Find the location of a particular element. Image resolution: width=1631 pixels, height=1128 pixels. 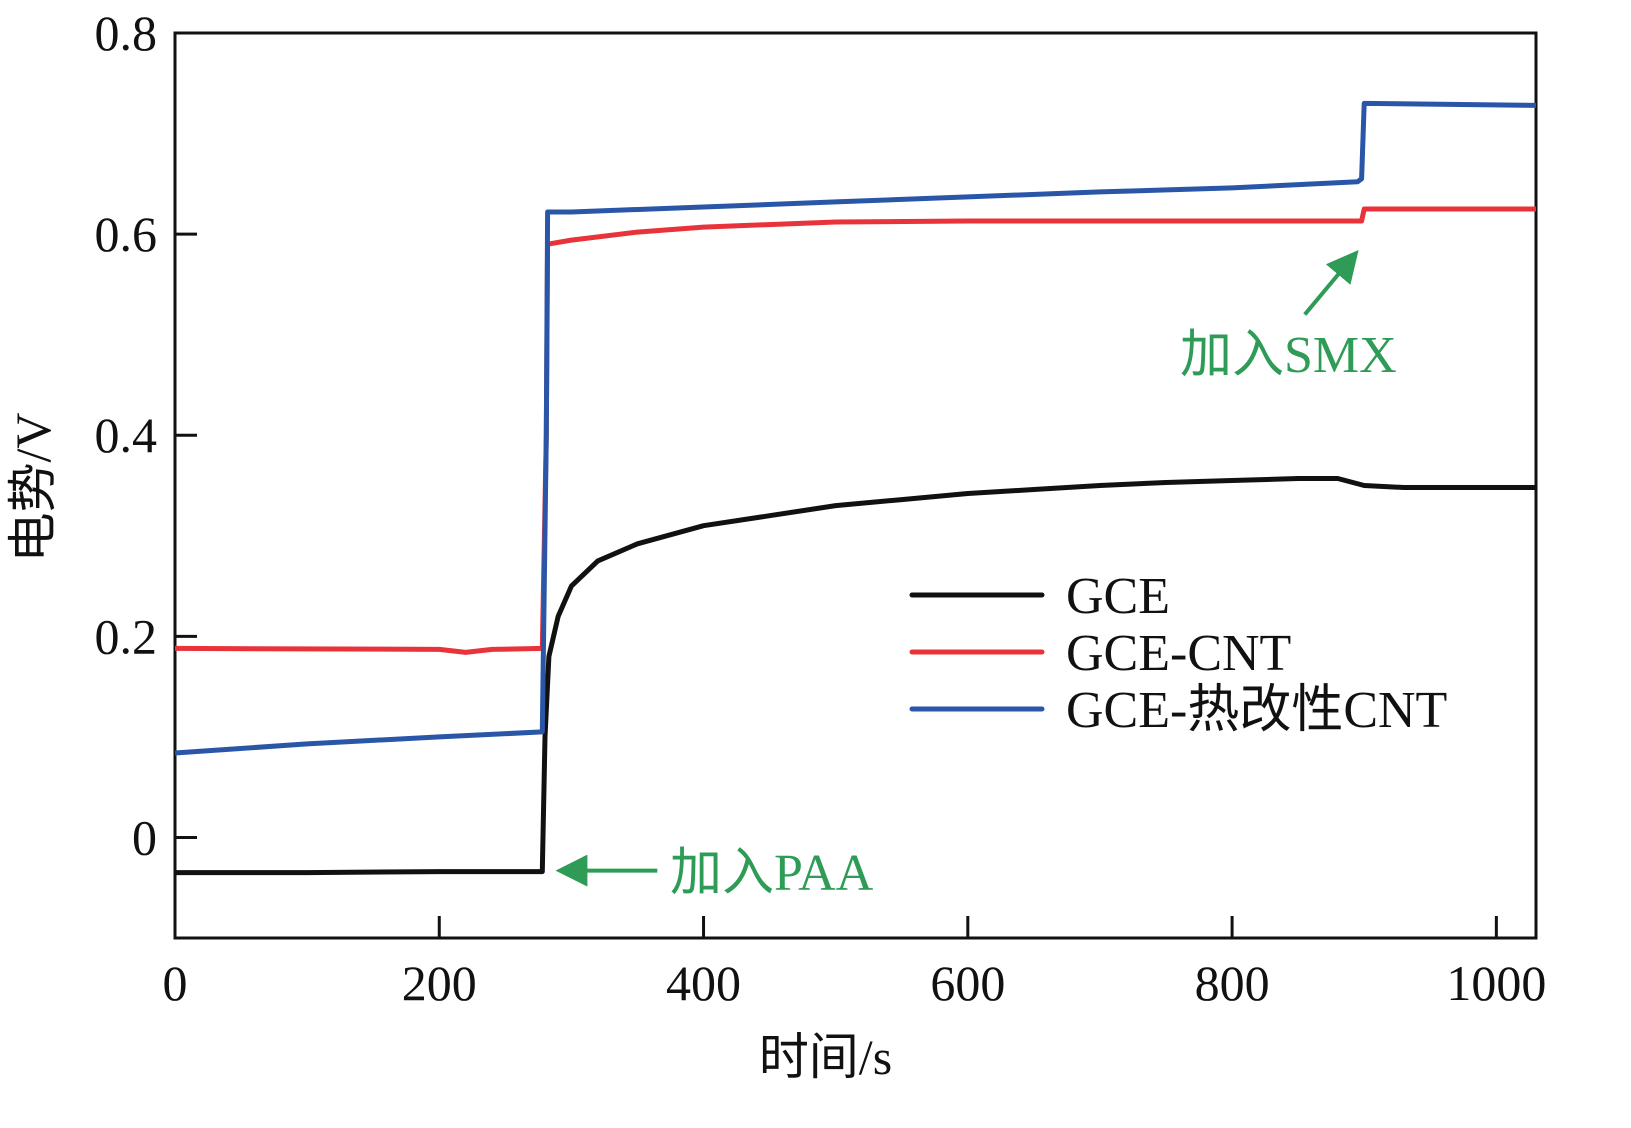

x-tick-label: 800 is located at coordinates (1232, 983).